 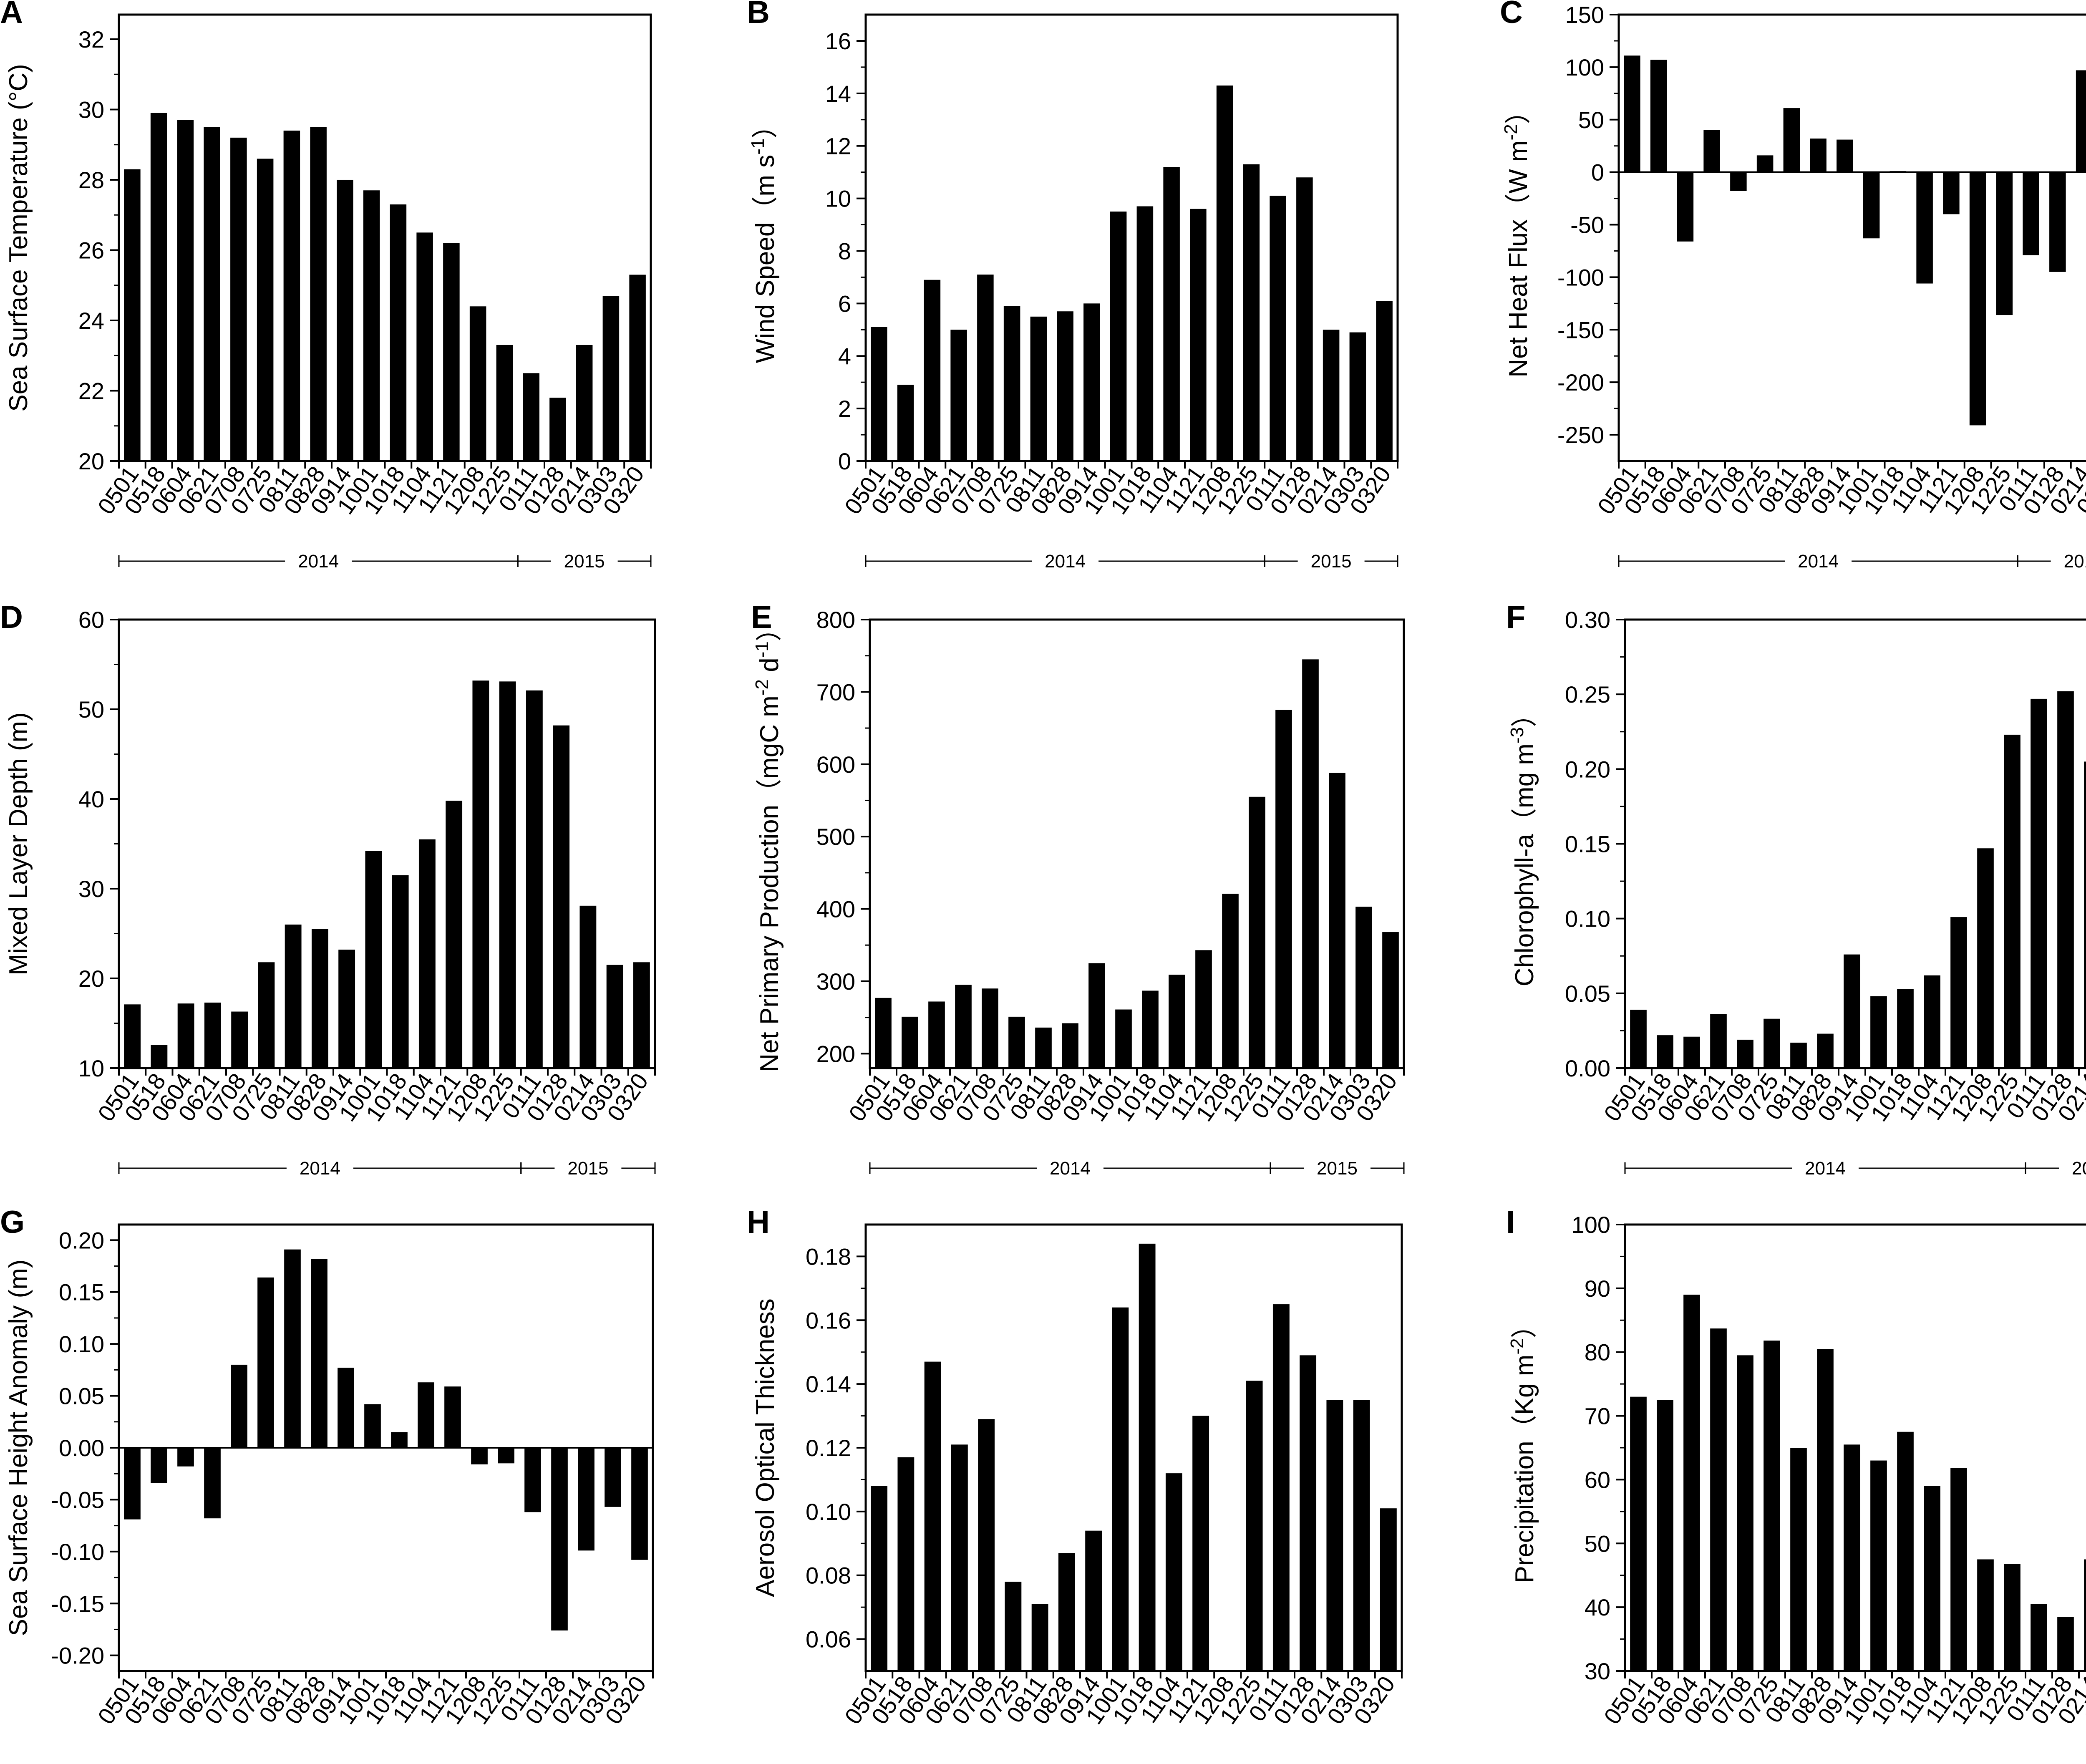 What do you see at coordinates (91, 799) in the screenshot?
I see `y-tick-label: 40` at bounding box center [91, 799].